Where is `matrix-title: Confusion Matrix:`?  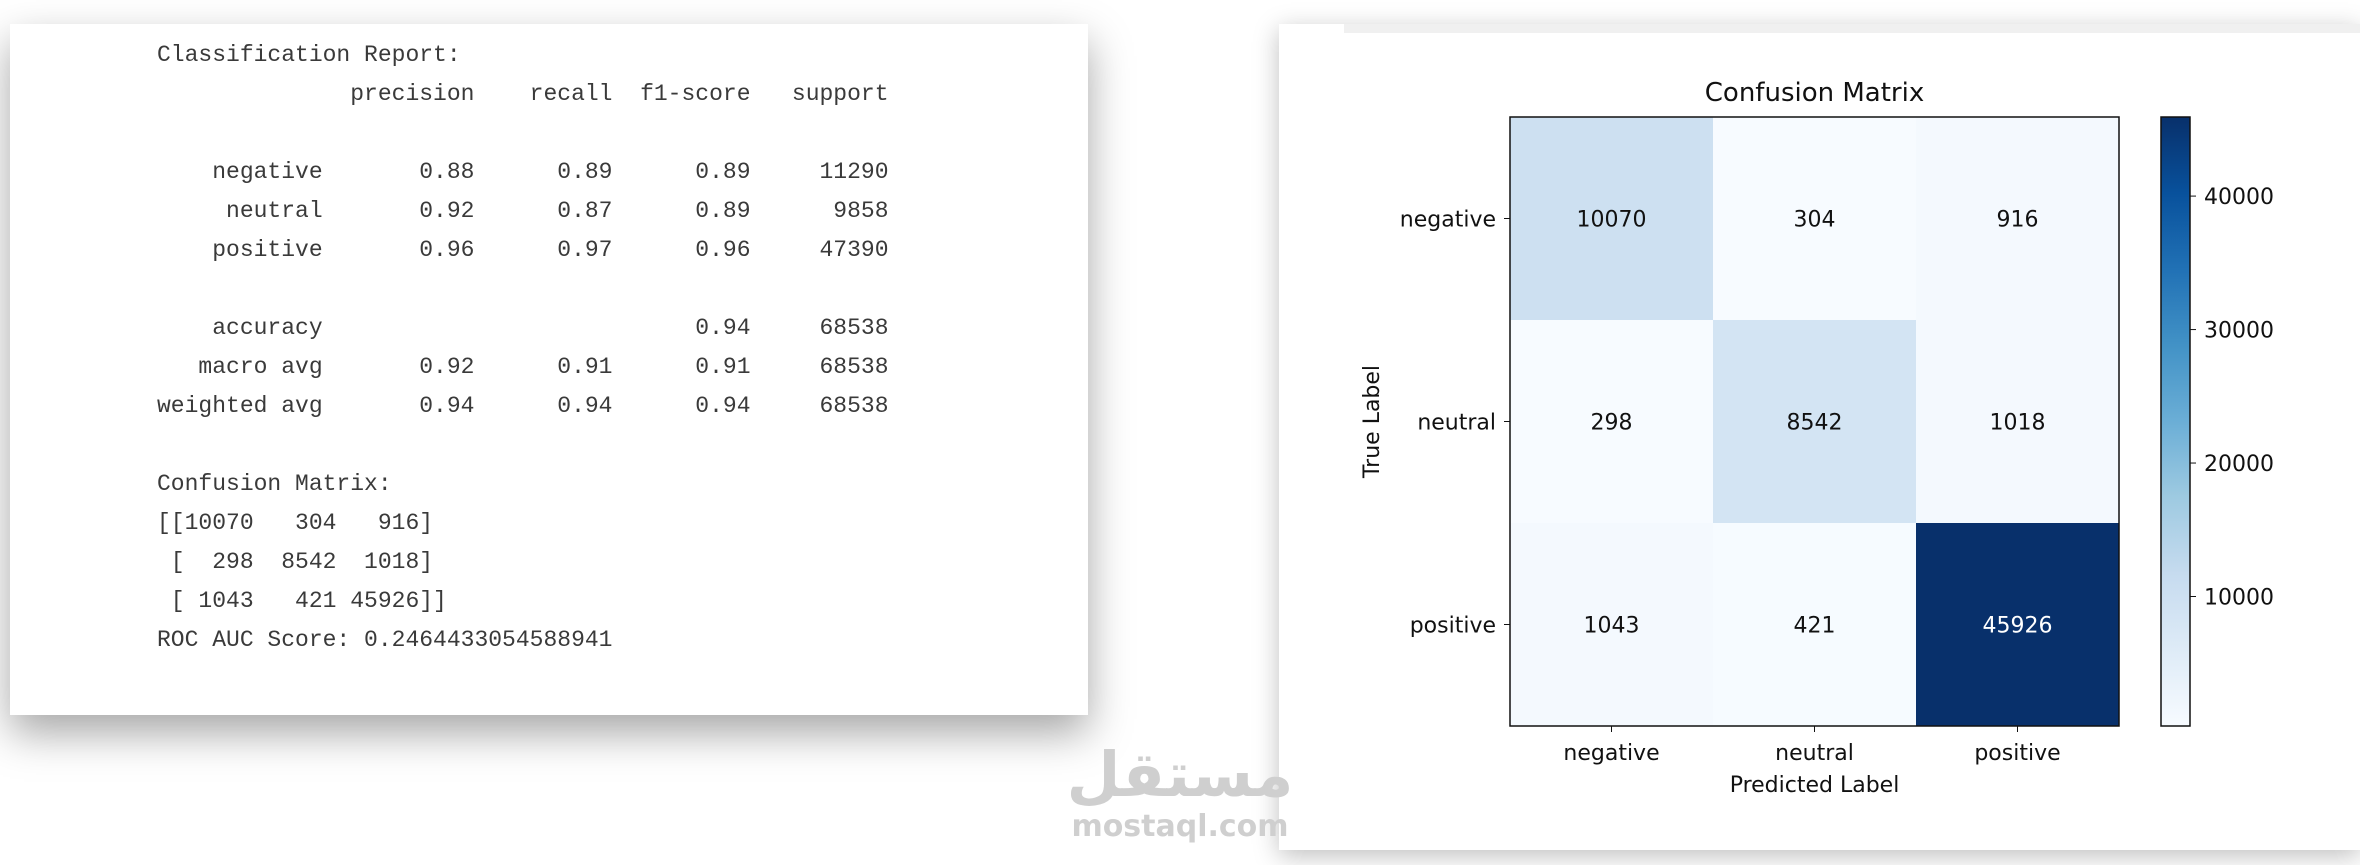 matrix-title: Confusion Matrix: is located at coordinates (274, 484).